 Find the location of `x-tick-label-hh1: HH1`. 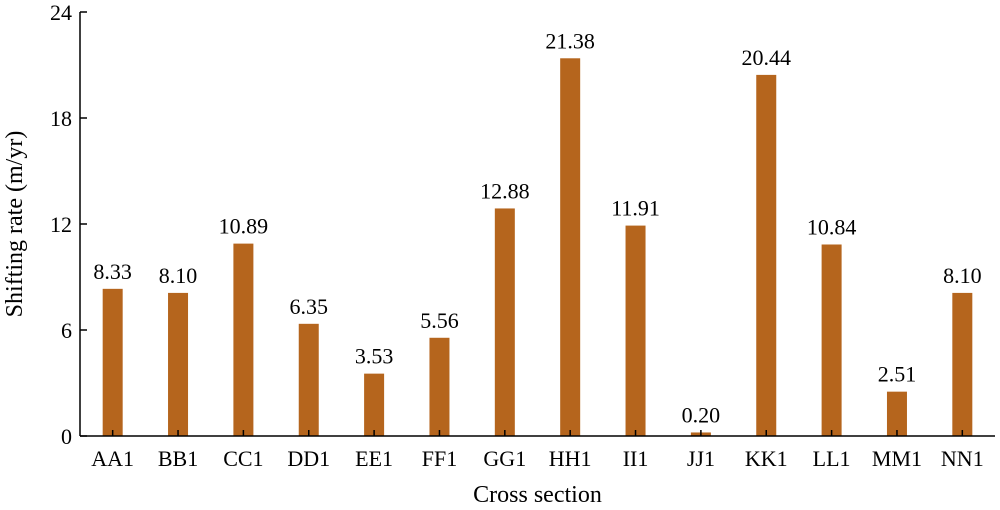

x-tick-label-hh1: HH1 is located at coordinates (570, 458).